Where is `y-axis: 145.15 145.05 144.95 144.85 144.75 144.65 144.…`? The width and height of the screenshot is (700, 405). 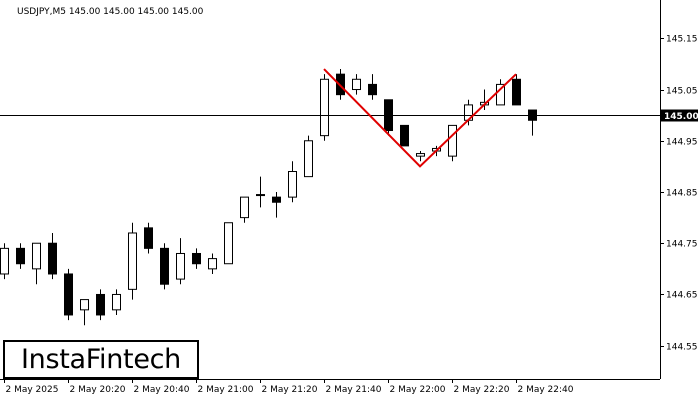 y-axis: 145.15 145.05 144.95 144.85 144.75 144.65 144.… is located at coordinates (679, 194).